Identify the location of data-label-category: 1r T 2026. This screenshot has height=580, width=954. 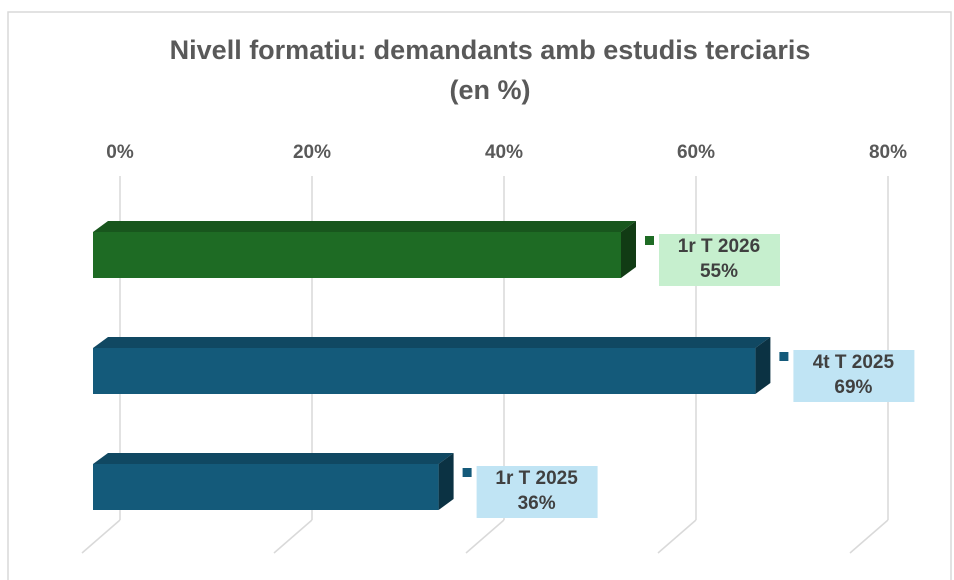
(719, 246).